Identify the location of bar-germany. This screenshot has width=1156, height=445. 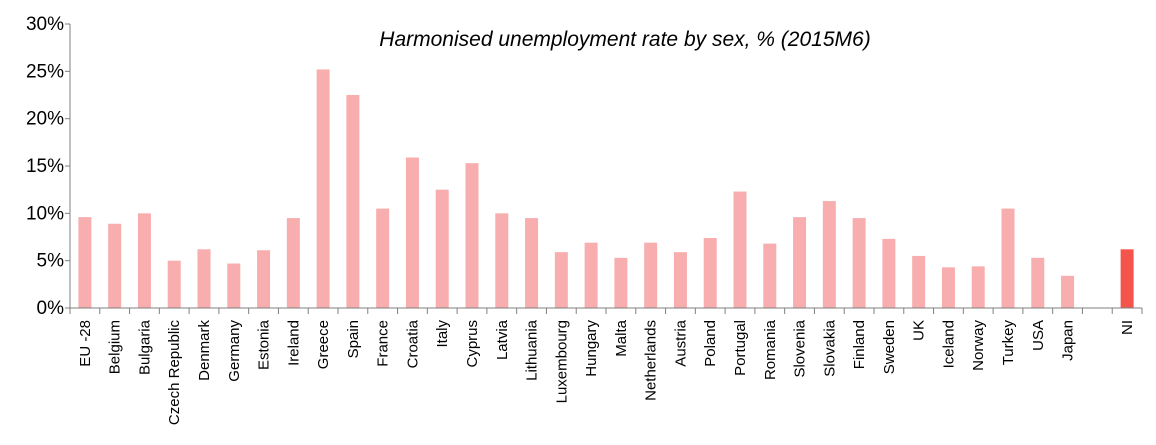
(234, 285).